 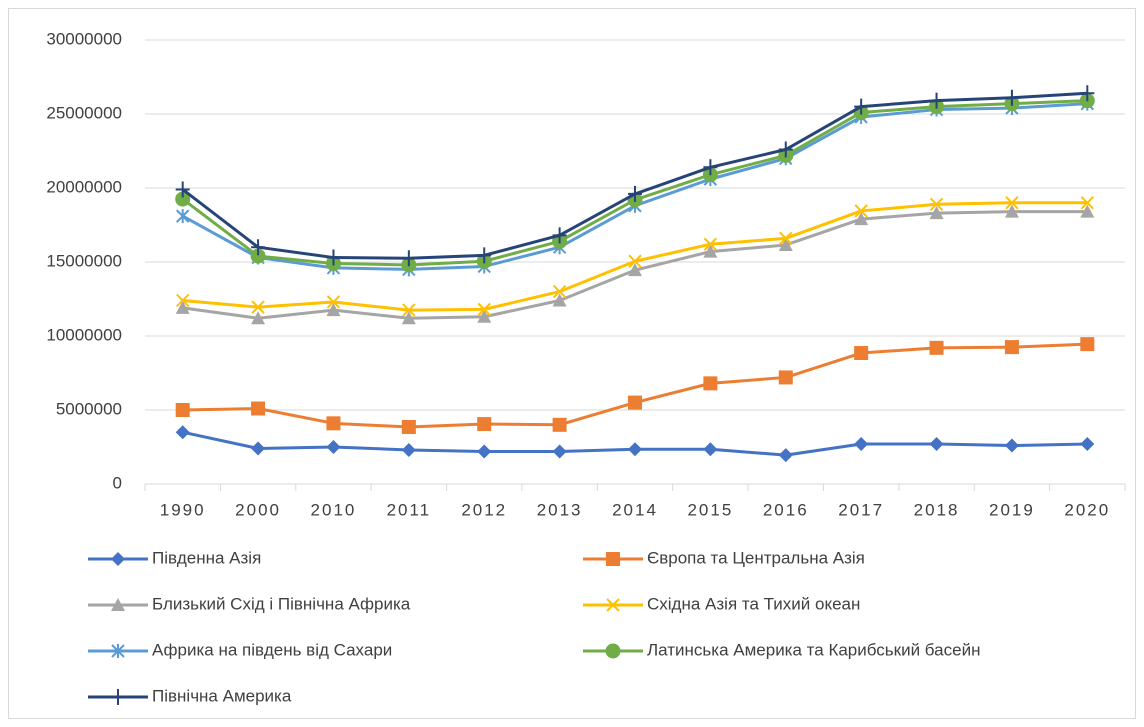 What do you see at coordinates (258, 509) in the screenshot?
I see `x-tick-label: 2000` at bounding box center [258, 509].